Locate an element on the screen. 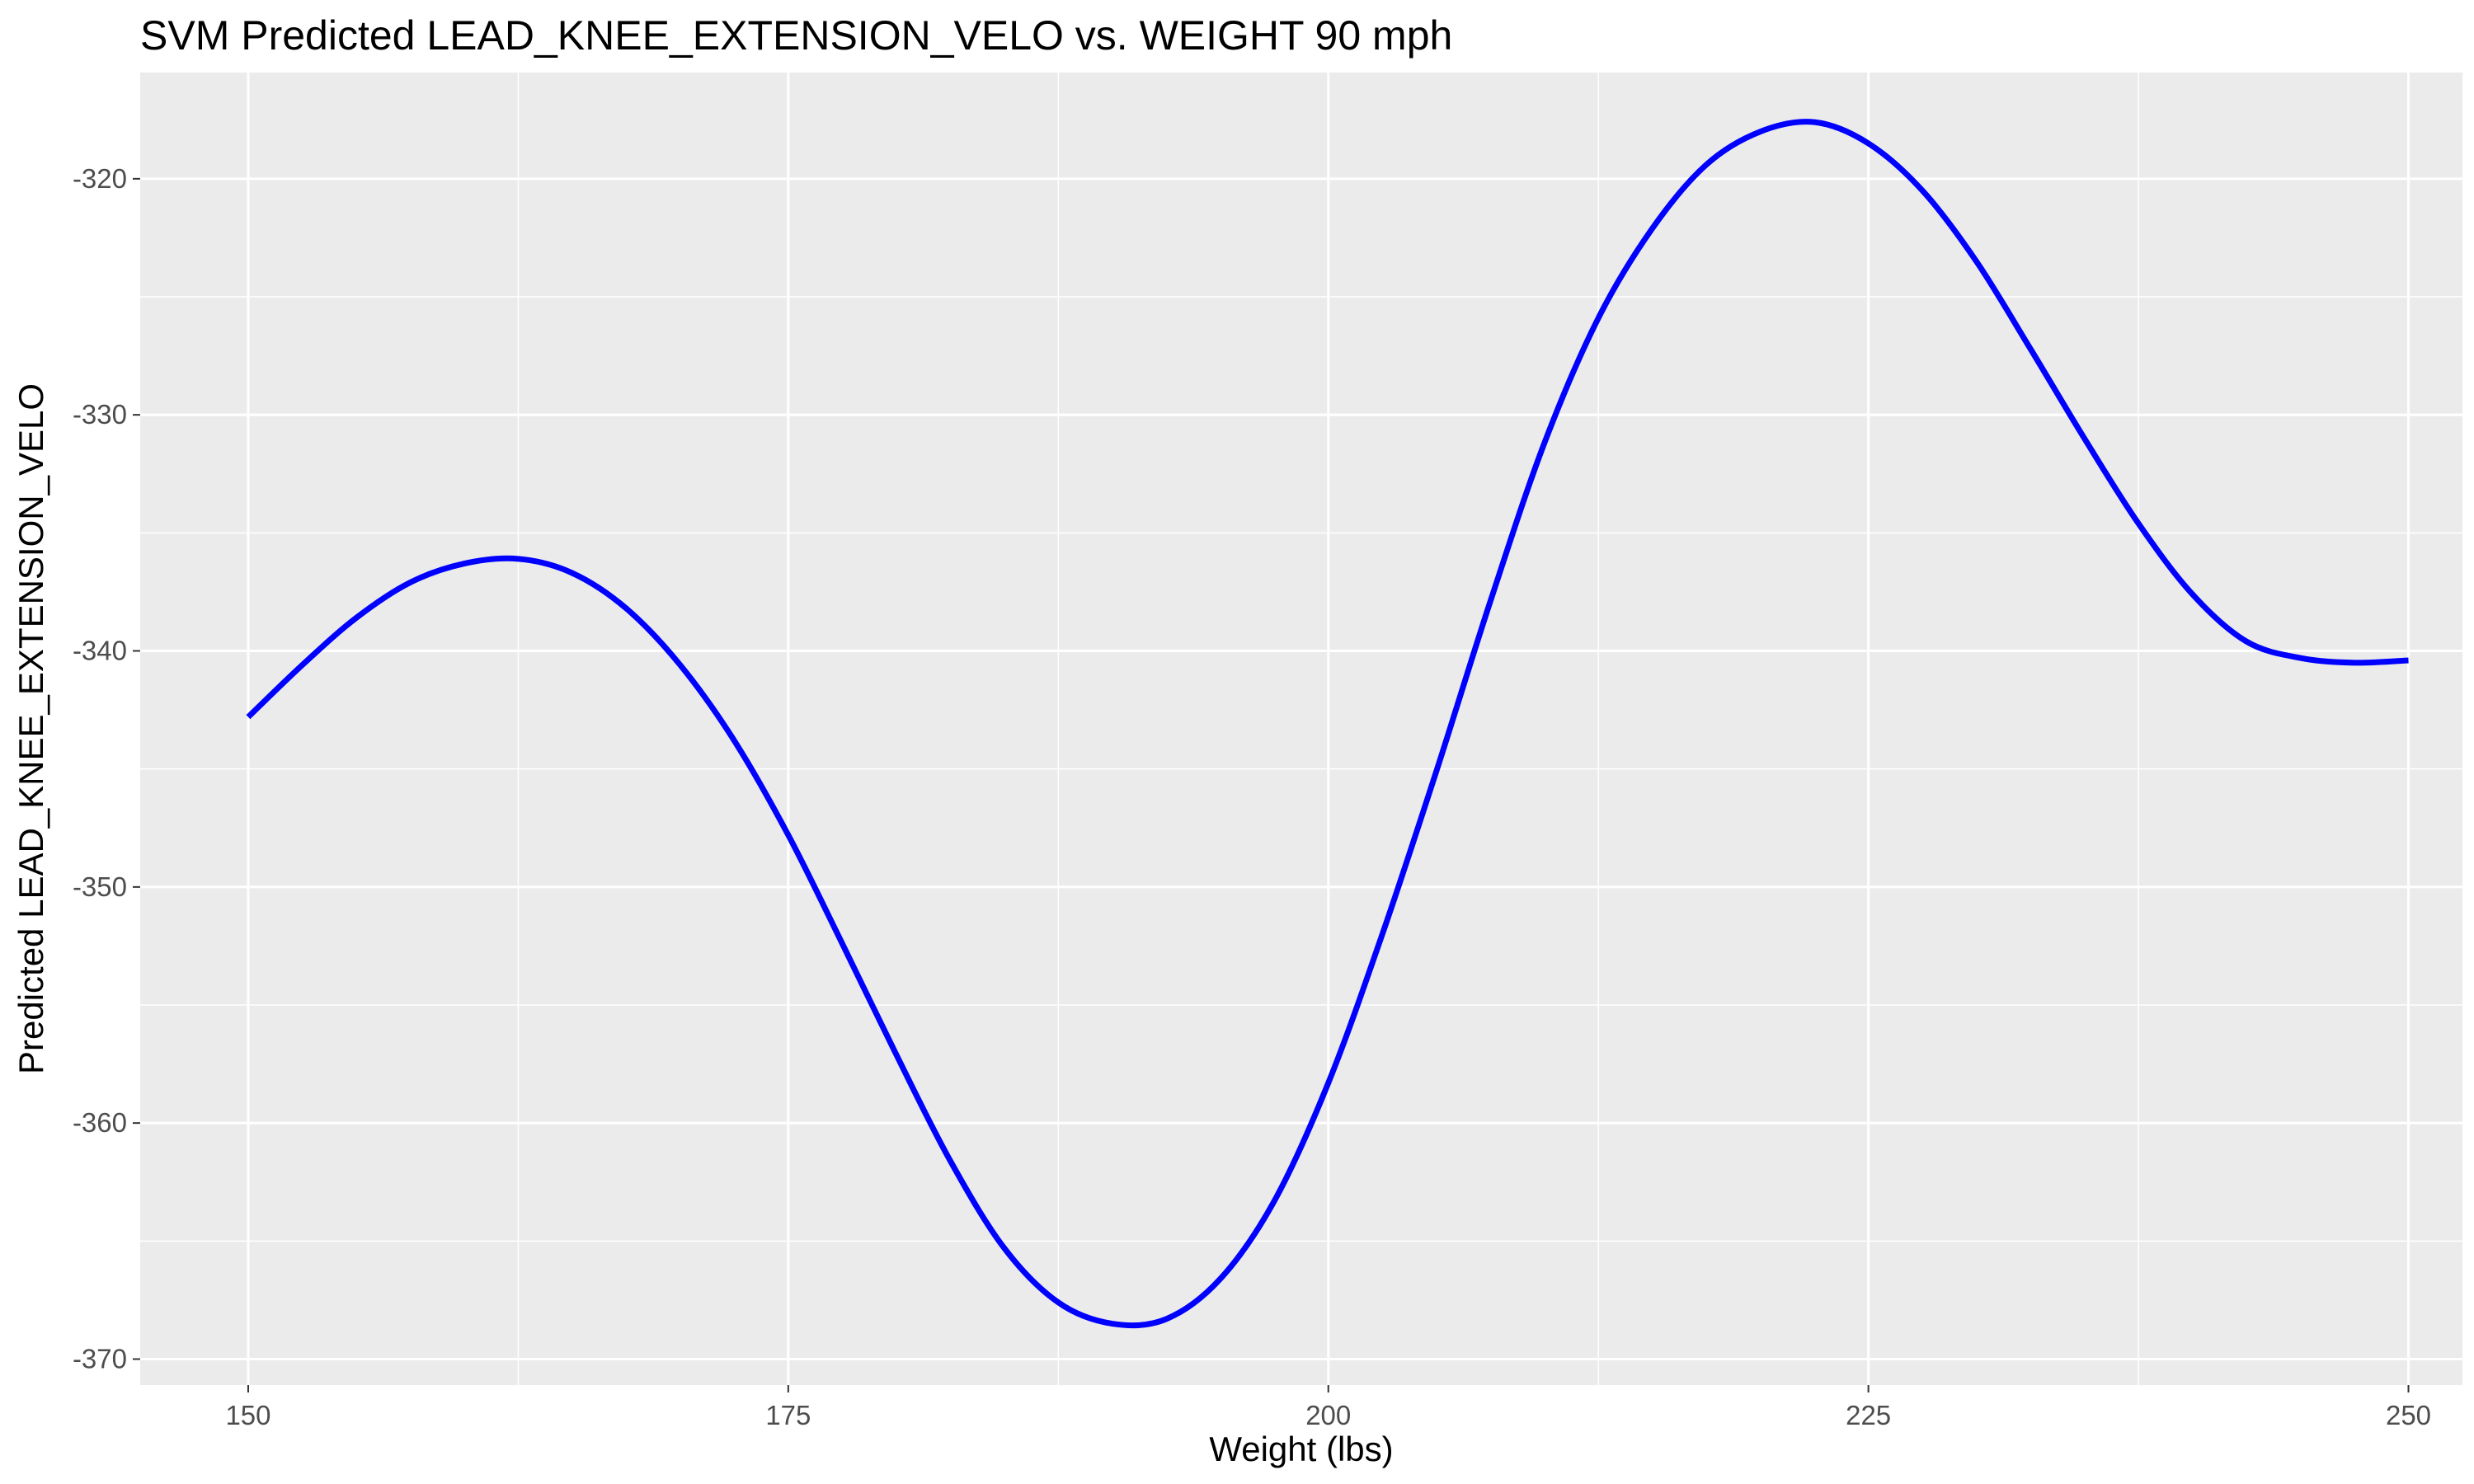 The width and height of the screenshot is (2474, 1484). x-axis-title: Weight (lbs) is located at coordinates (1301, 1449).